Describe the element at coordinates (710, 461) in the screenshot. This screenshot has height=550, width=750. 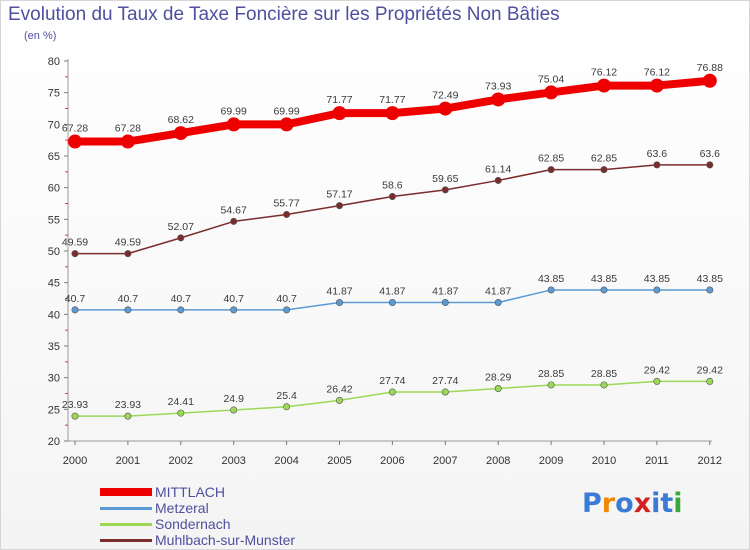
I see `x-tick-label: 2012` at that location.